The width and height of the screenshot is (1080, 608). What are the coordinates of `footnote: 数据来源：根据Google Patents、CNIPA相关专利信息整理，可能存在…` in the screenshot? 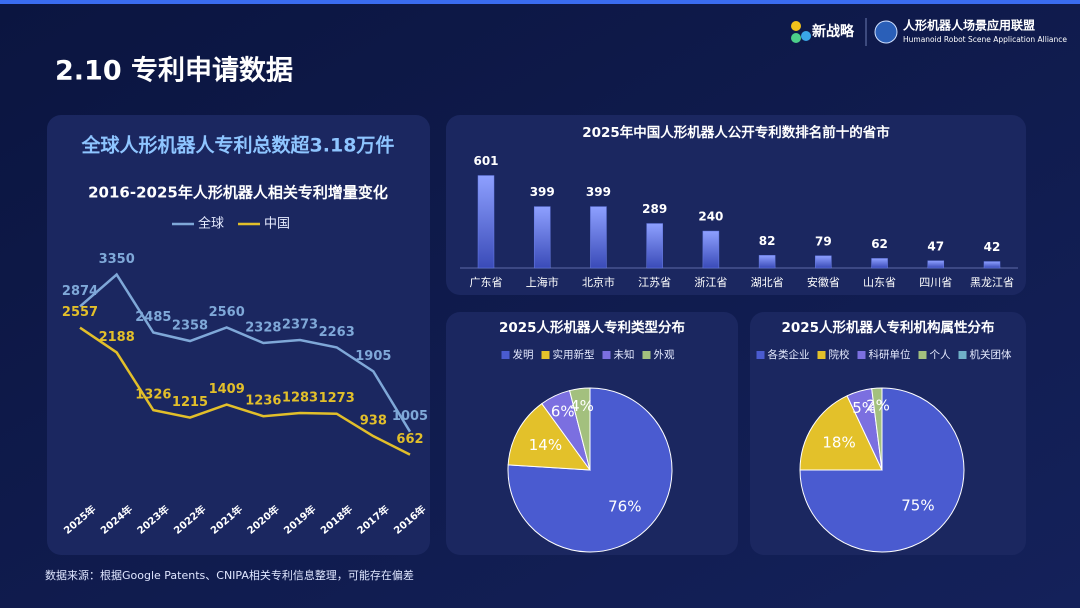 It's located at (229, 575).